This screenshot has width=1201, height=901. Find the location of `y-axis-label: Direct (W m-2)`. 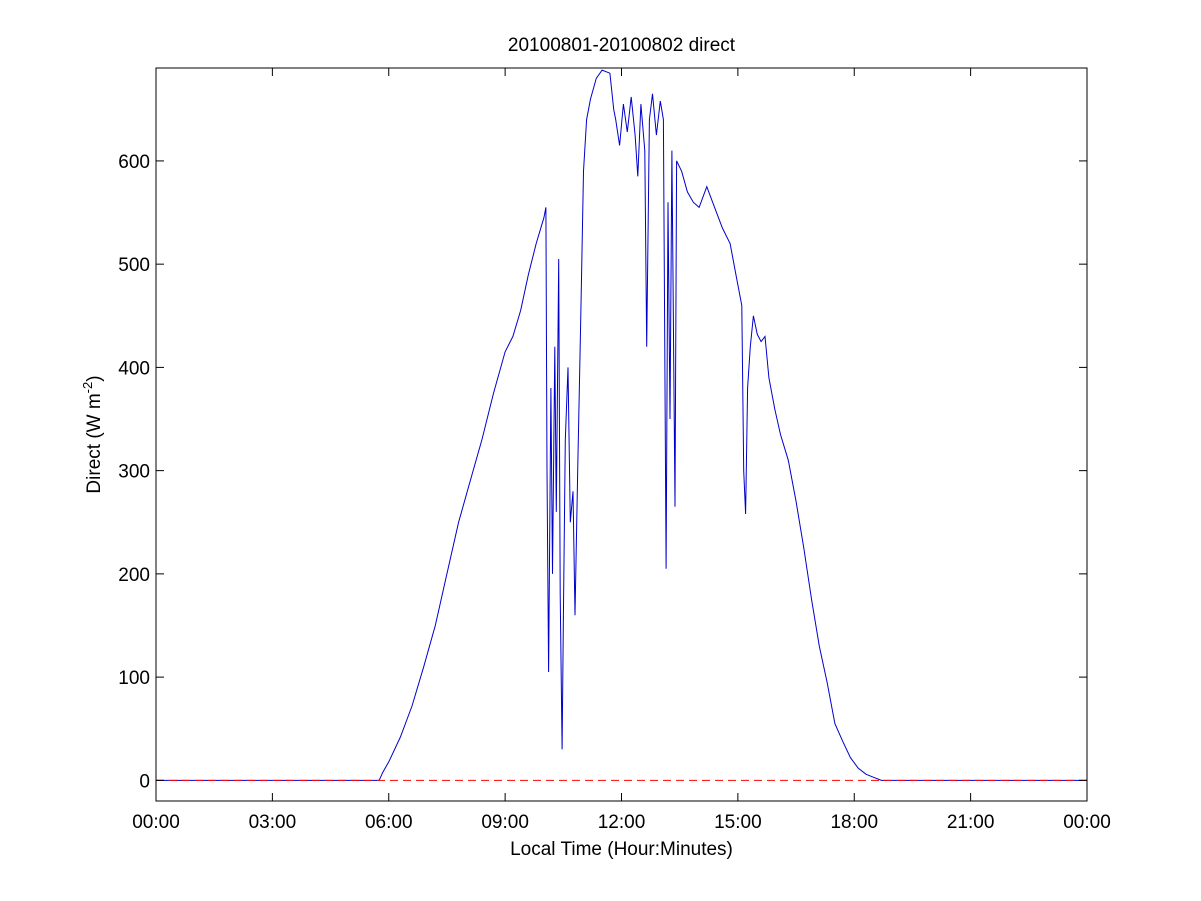

y-axis-label: Direct (W m-2) is located at coordinates (92, 434).